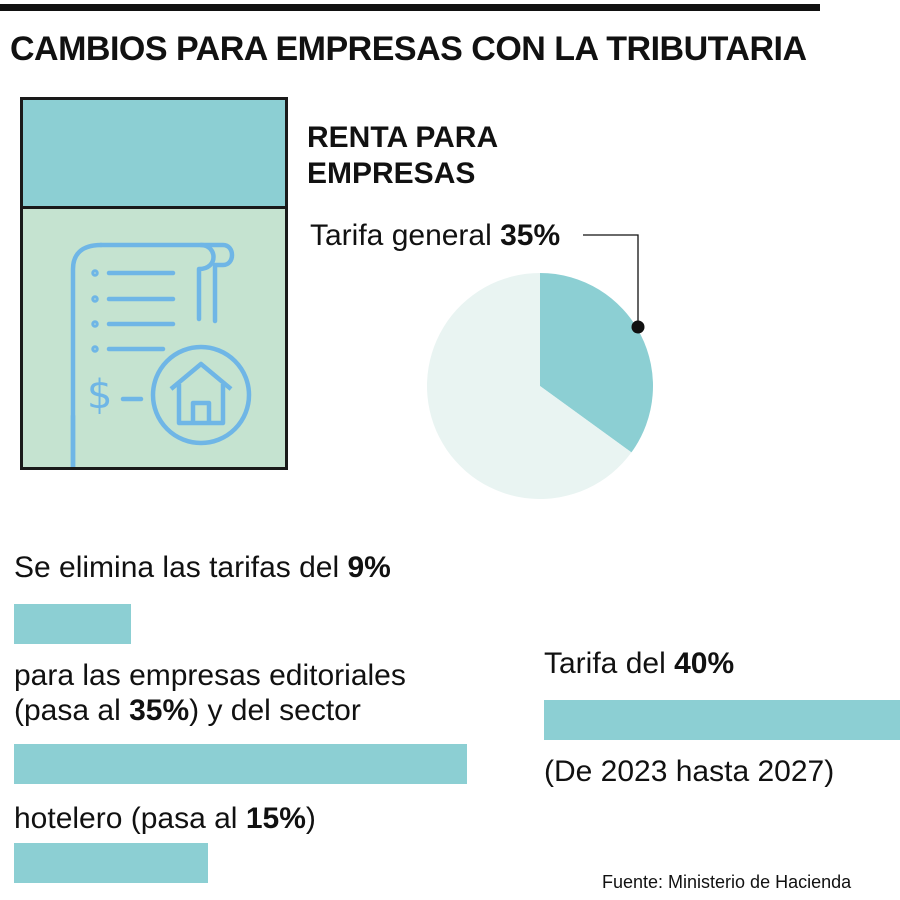 The width and height of the screenshot is (900, 900). What do you see at coordinates (154, 154) in the screenshot?
I see `card-header-band` at bounding box center [154, 154].